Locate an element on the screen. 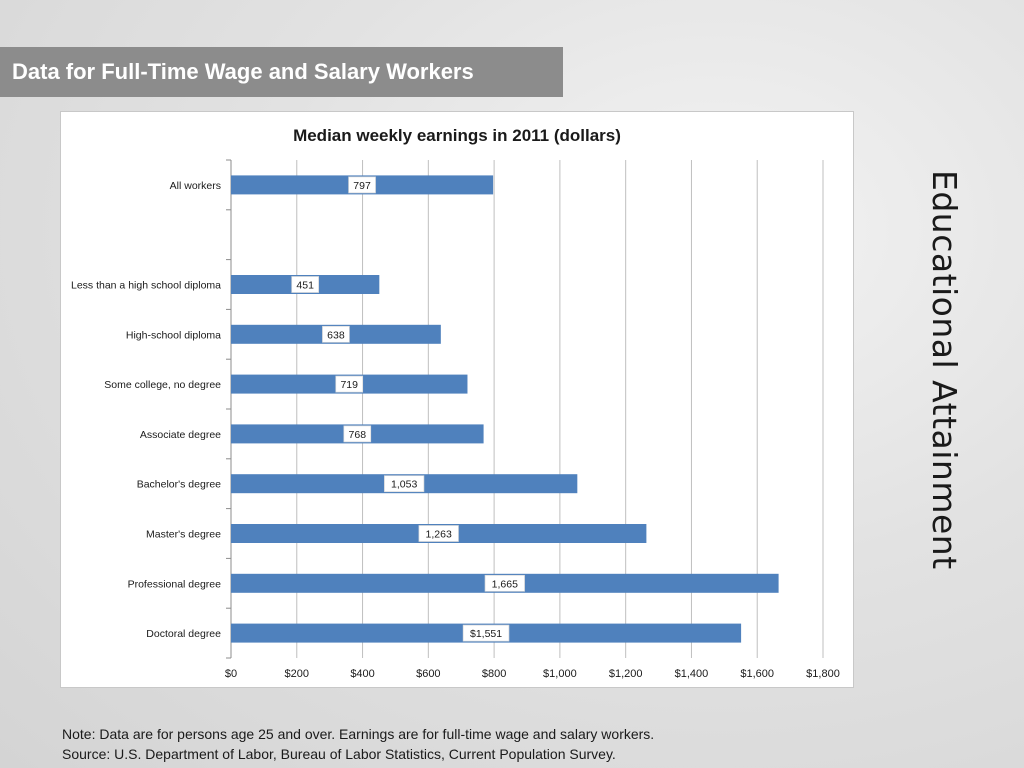  category-label: Professional degree is located at coordinates (175, 584).